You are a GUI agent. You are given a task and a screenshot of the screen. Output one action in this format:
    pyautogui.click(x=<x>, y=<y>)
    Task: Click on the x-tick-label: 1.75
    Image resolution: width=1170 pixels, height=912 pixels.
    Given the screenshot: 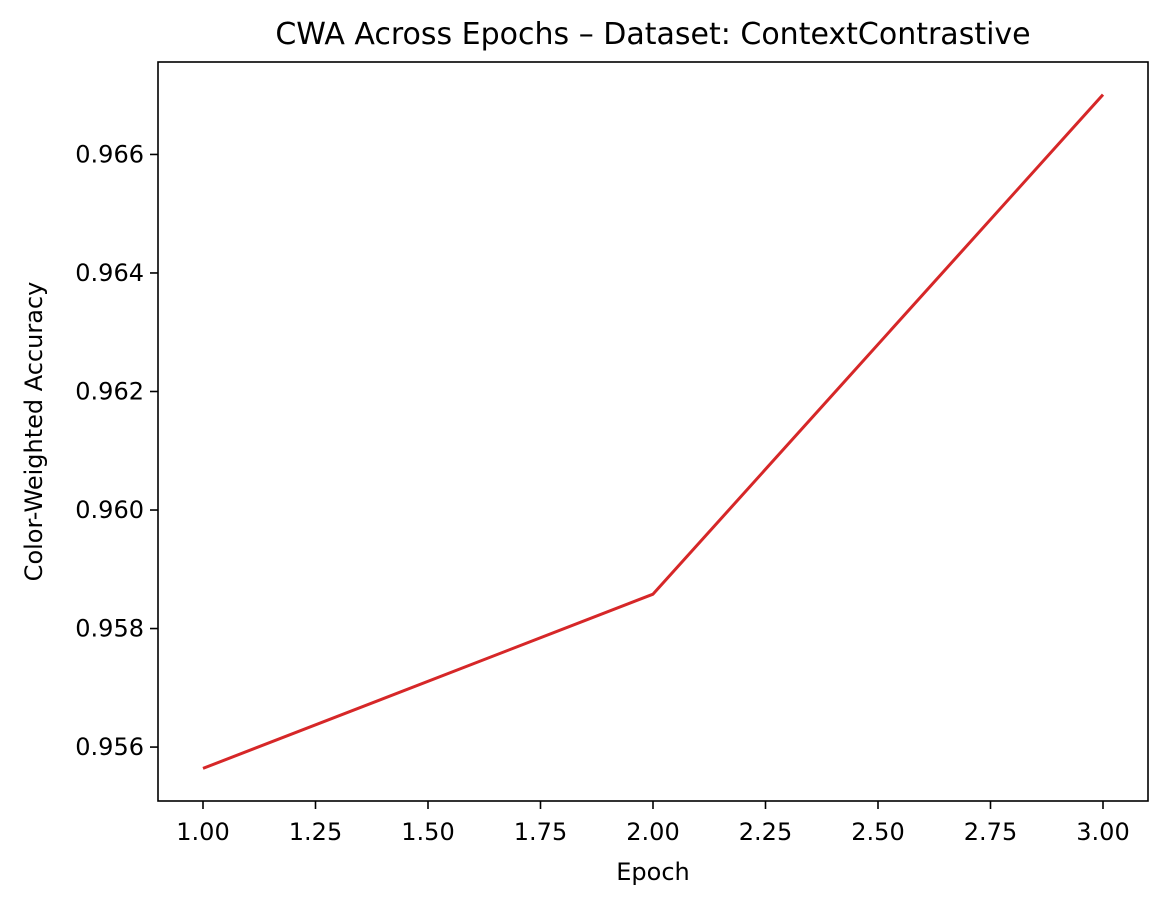 What is the action you would take?
    pyautogui.click(x=540, y=832)
    